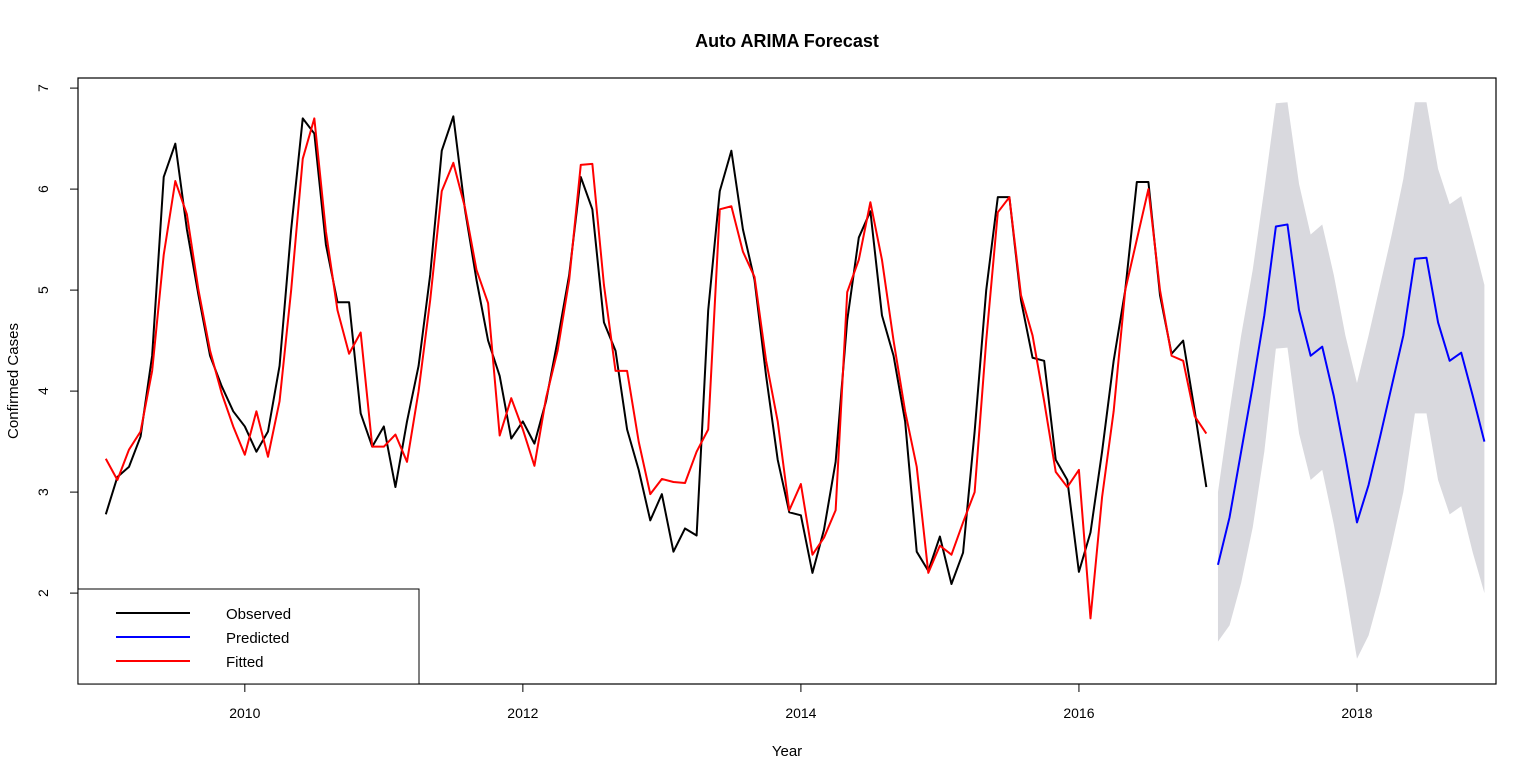  What do you see at coordinates (800, 713) in the screenshot?
I see `x-tick-label: 2014` at bounding box center [800, 713].